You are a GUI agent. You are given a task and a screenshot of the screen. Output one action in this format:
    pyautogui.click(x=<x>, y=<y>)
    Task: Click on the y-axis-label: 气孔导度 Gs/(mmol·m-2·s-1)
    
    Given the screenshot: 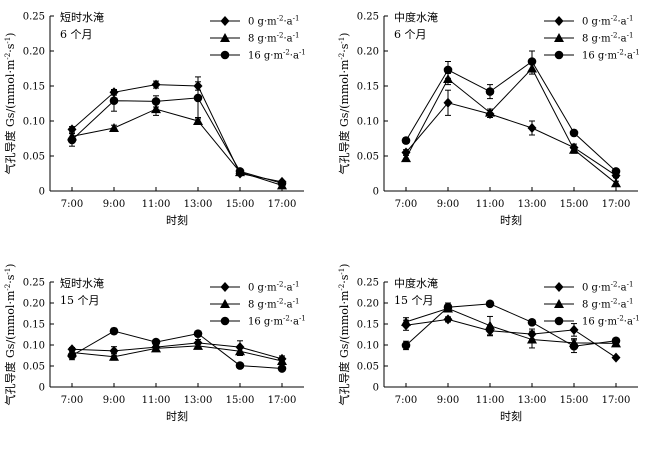 What is the action you would take?
    pyautogui.click(x=344, y=335)
    